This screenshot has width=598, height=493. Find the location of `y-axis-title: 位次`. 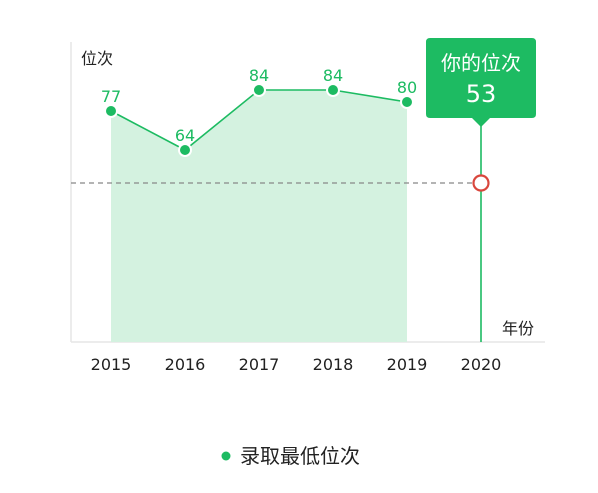

y-axis-title: 位次 is located at coordinates (97, 58).